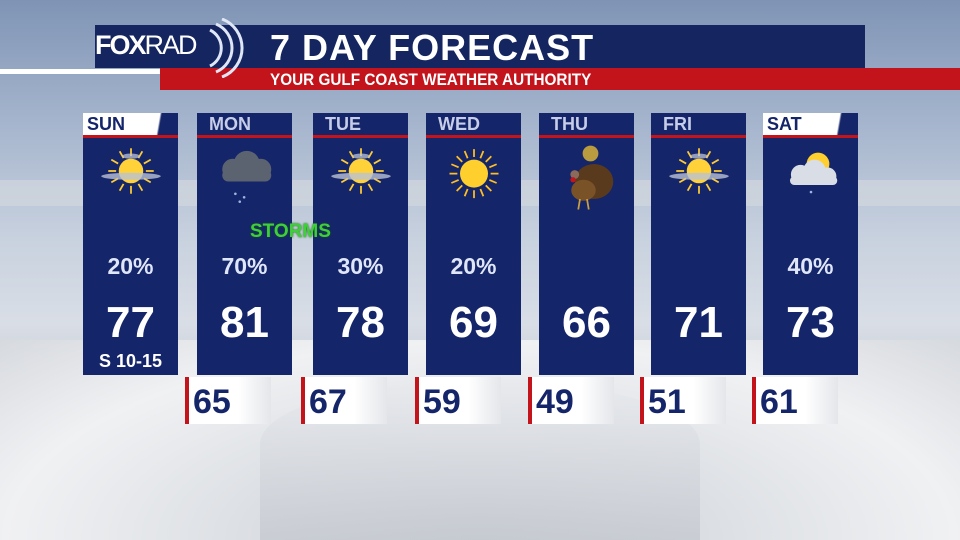 This screenshot has height=540, width=960. What do you see at coordinates (473, 125) in the screenshot?
I see `day-label: WED` at bounding box center [473, 125].